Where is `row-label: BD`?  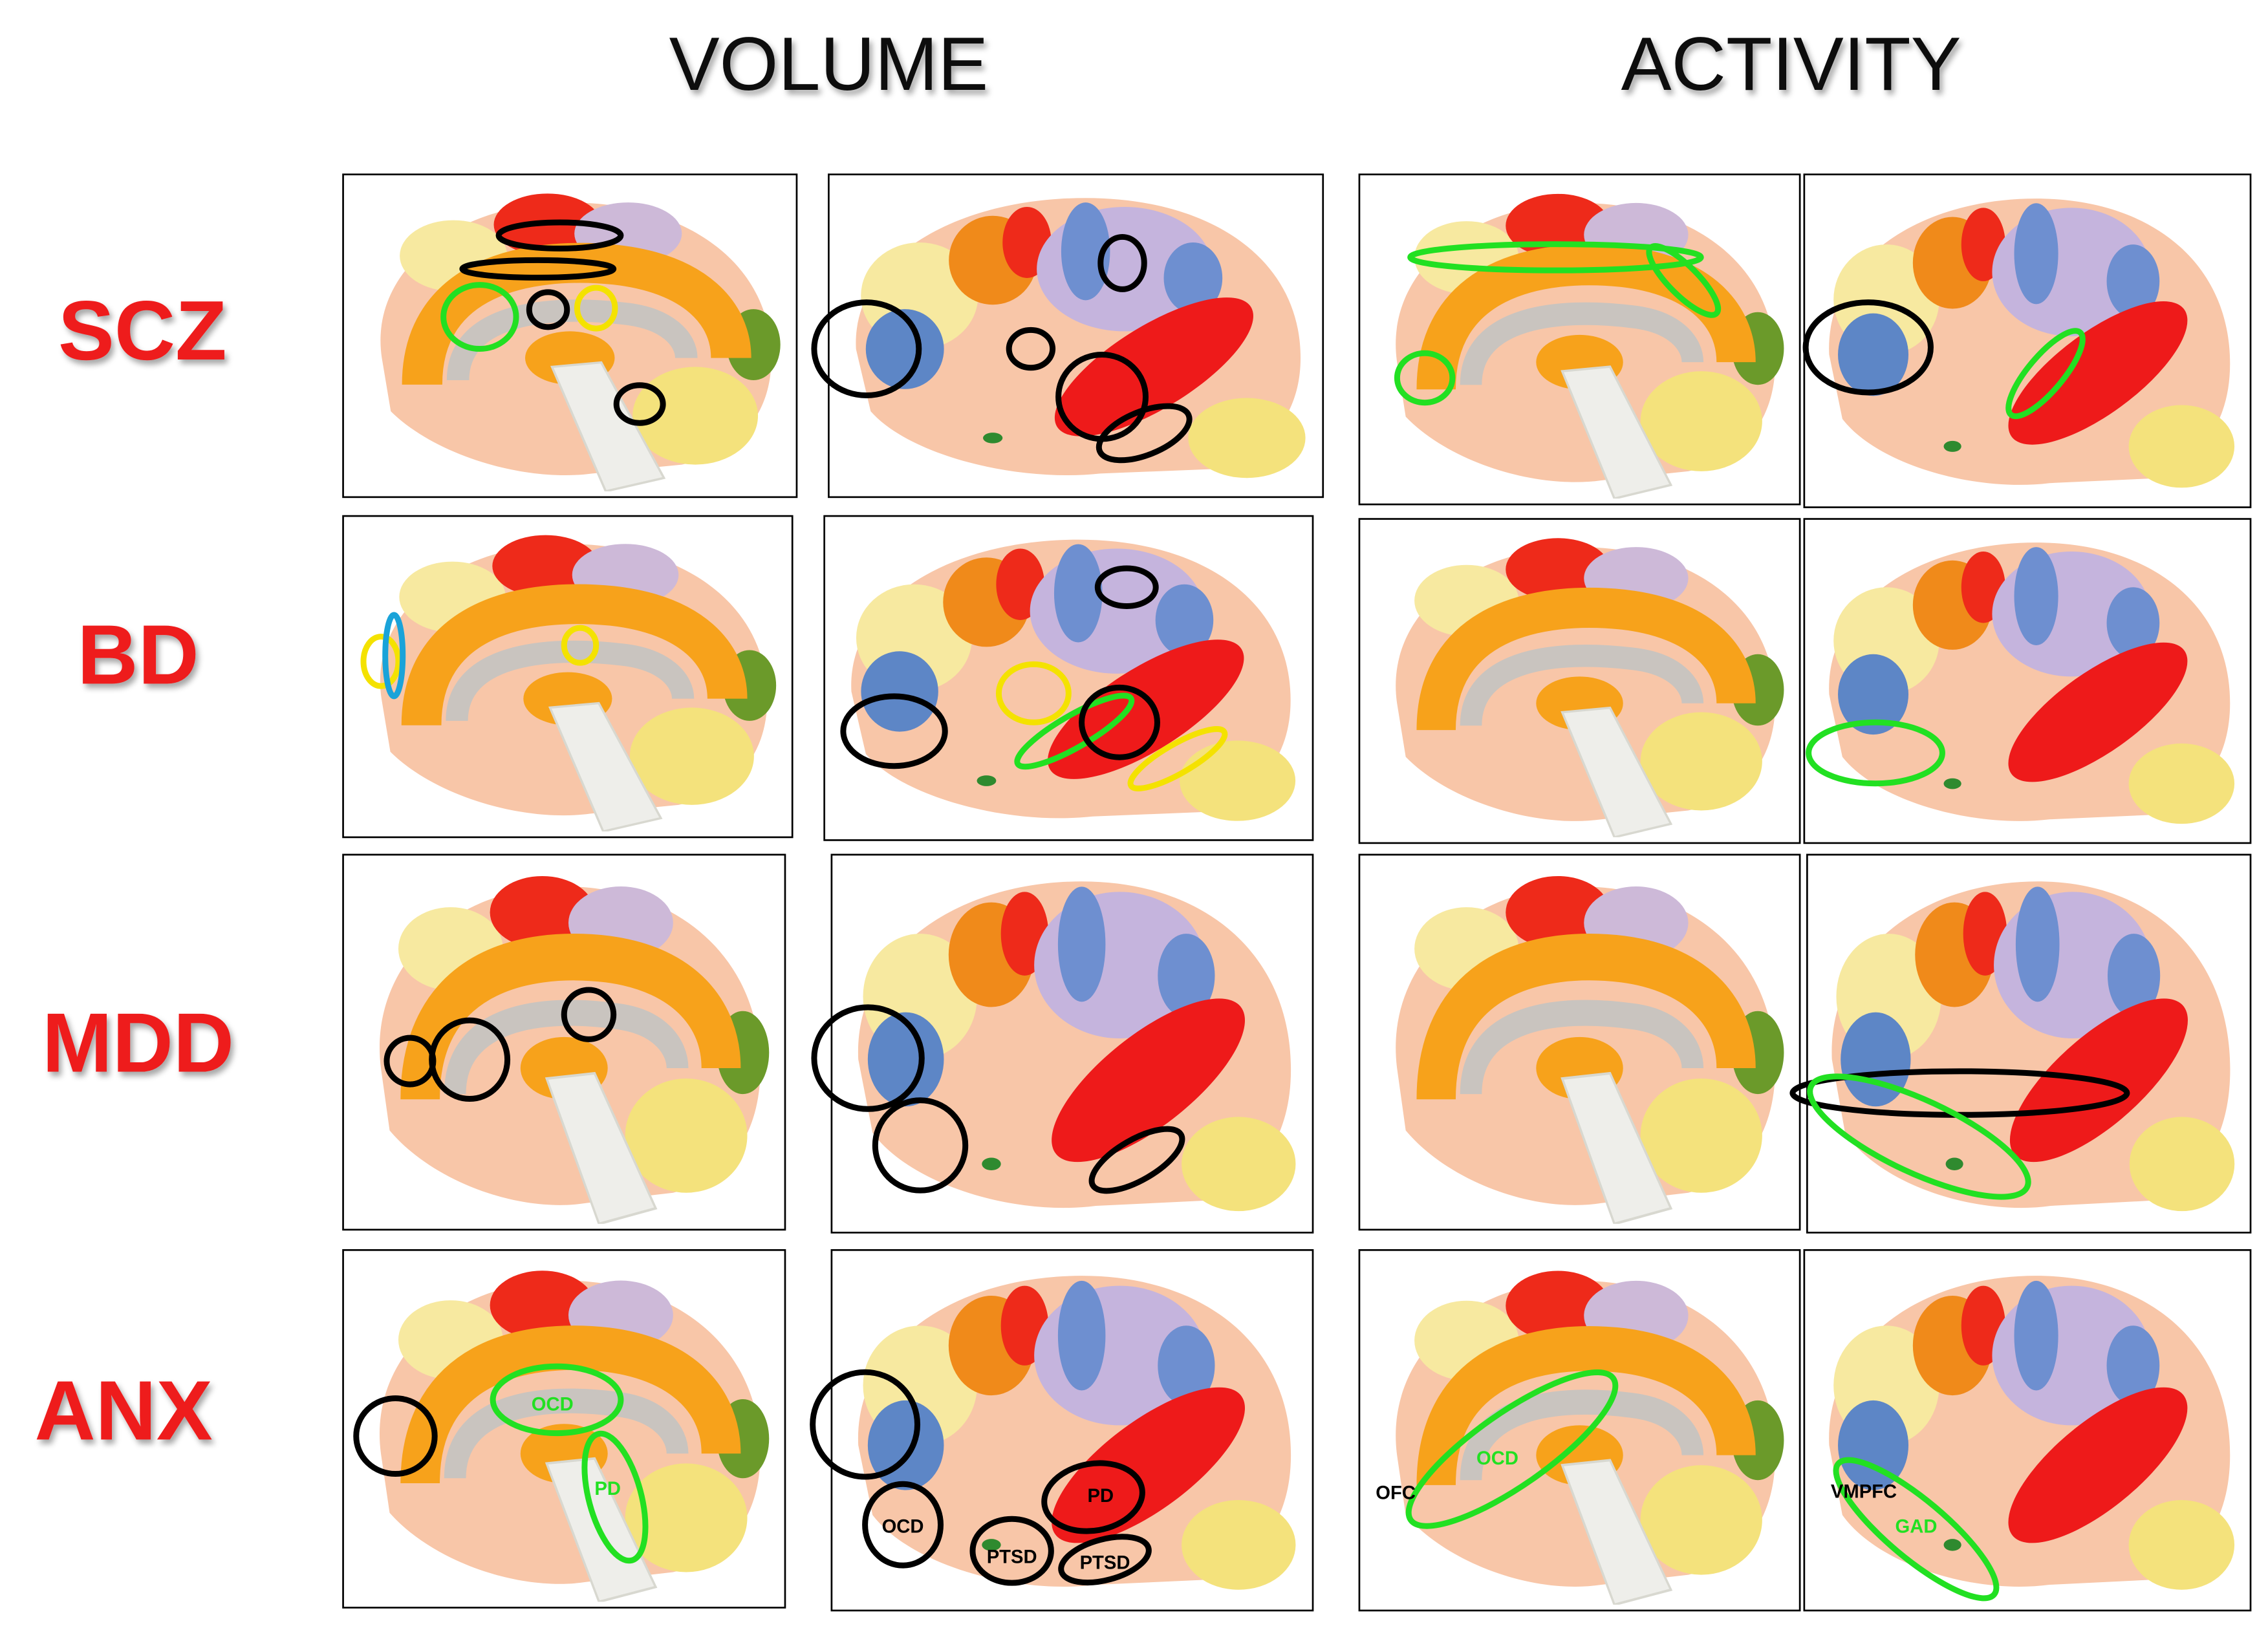 row-label: BD is located at coordinates (138, 654).